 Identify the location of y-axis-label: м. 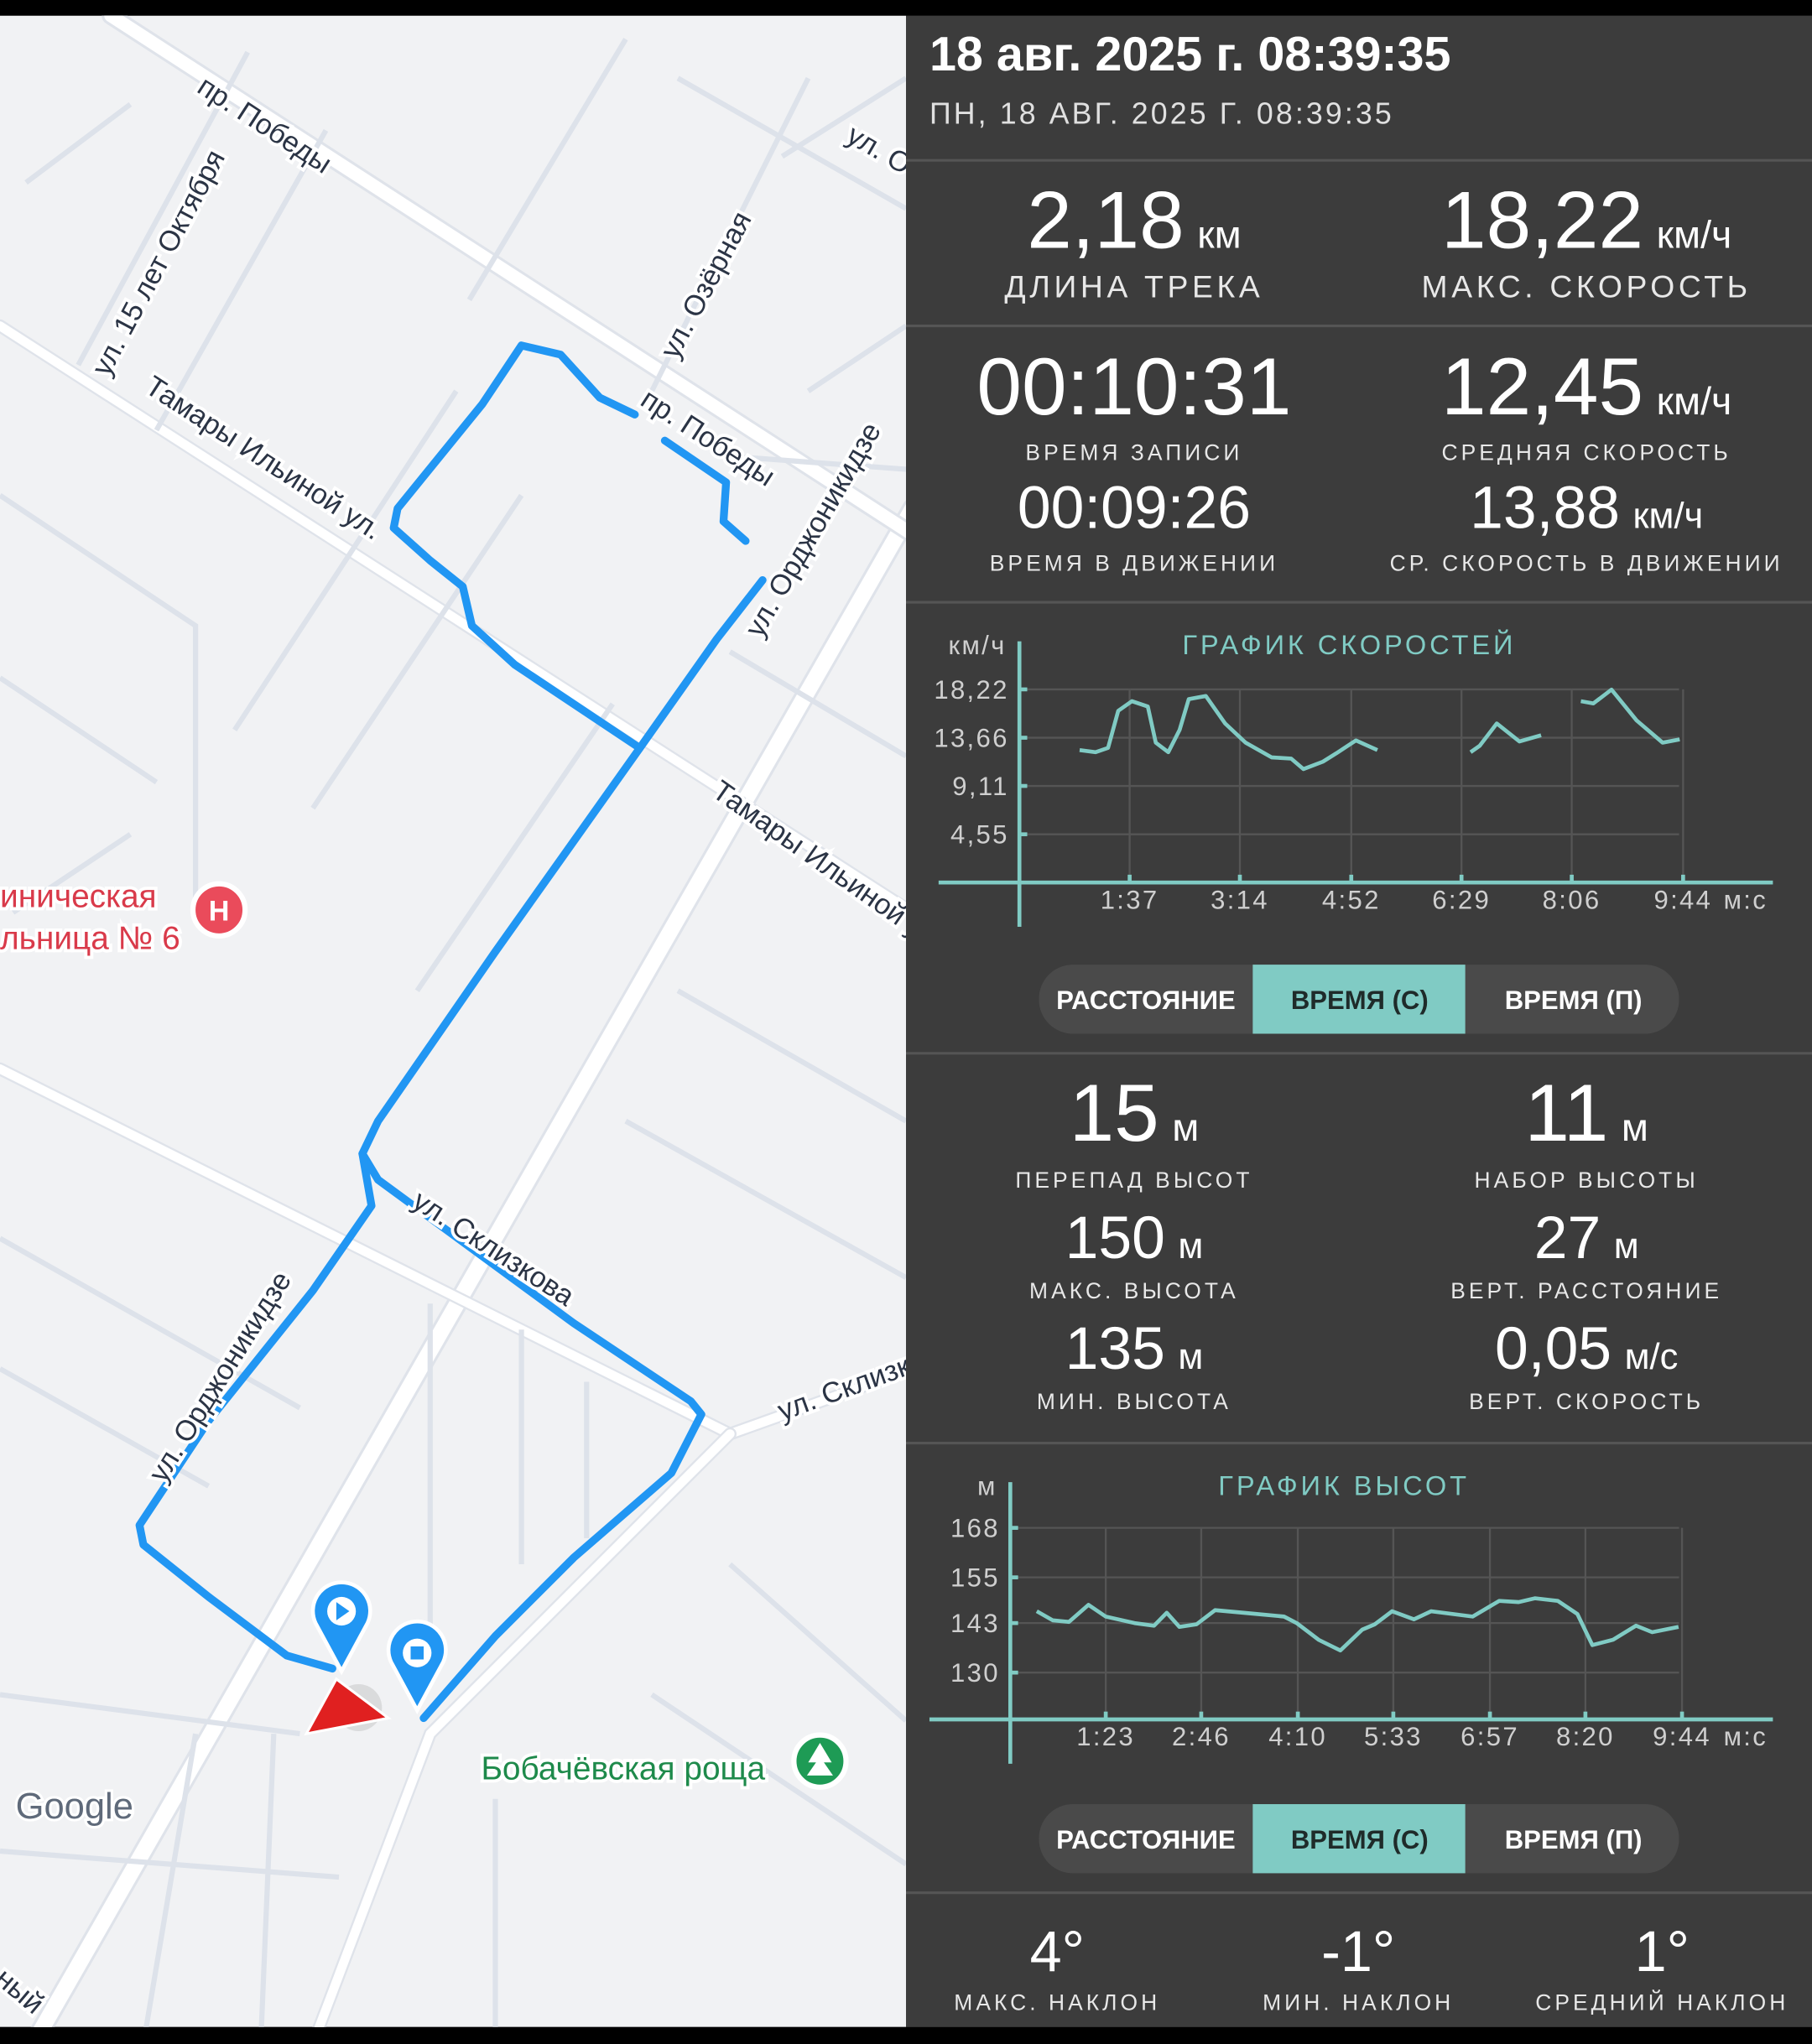
(987, 1486).